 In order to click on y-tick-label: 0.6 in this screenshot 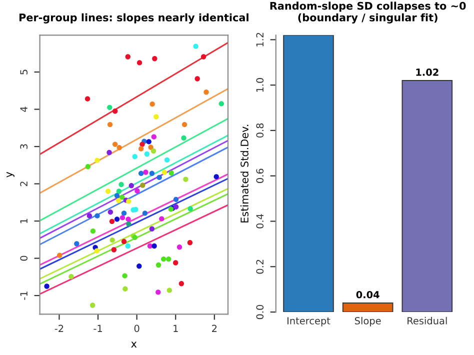, I will do `click(260, 175)`.